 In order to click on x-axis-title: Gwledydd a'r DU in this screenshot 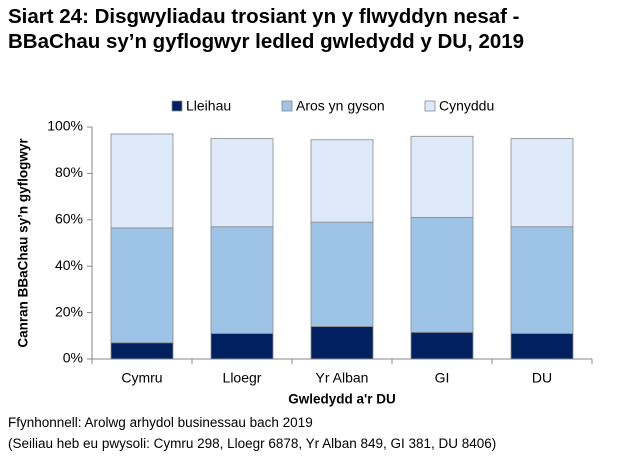, I will do `click(341, 399)`.